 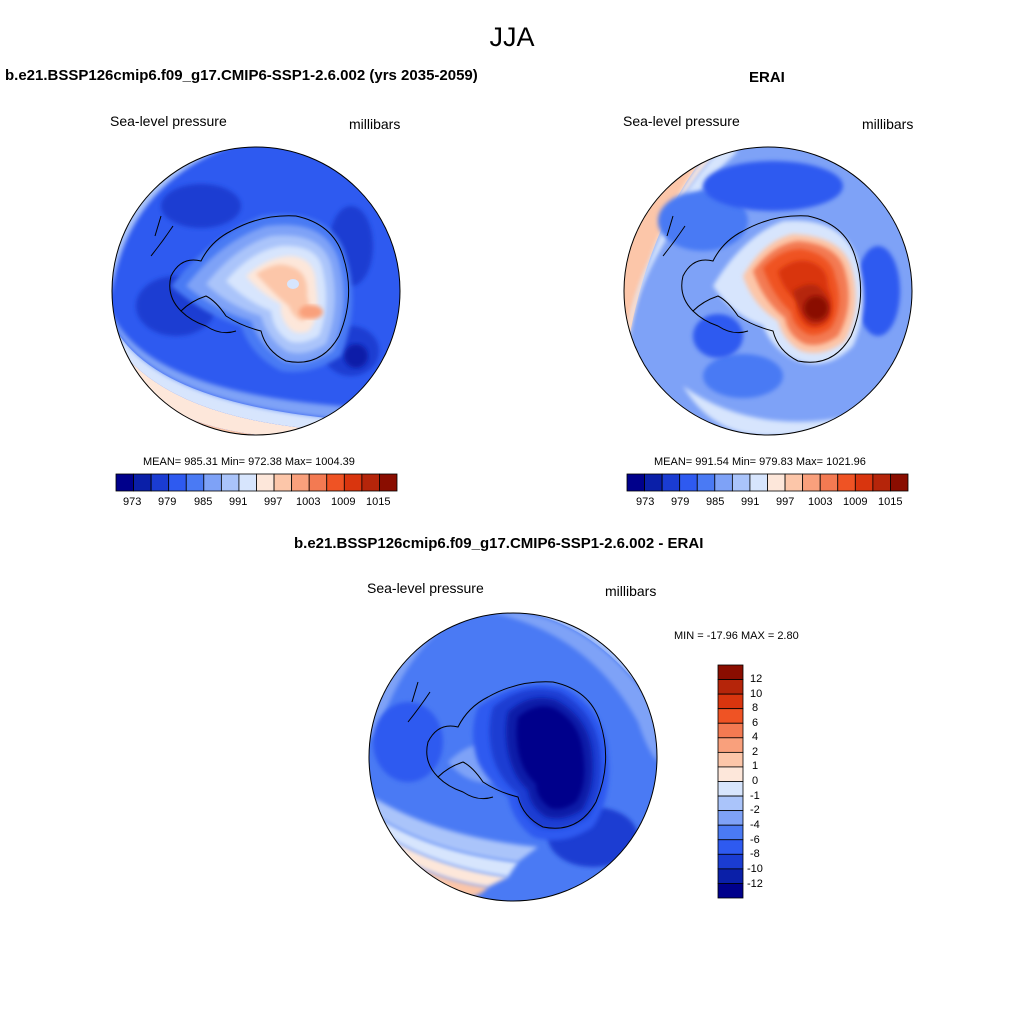 I want to click on panel1-stats: MEAN= 985.31 Min= 972.38 Max= 1004.39, so click(x=249, y=462).